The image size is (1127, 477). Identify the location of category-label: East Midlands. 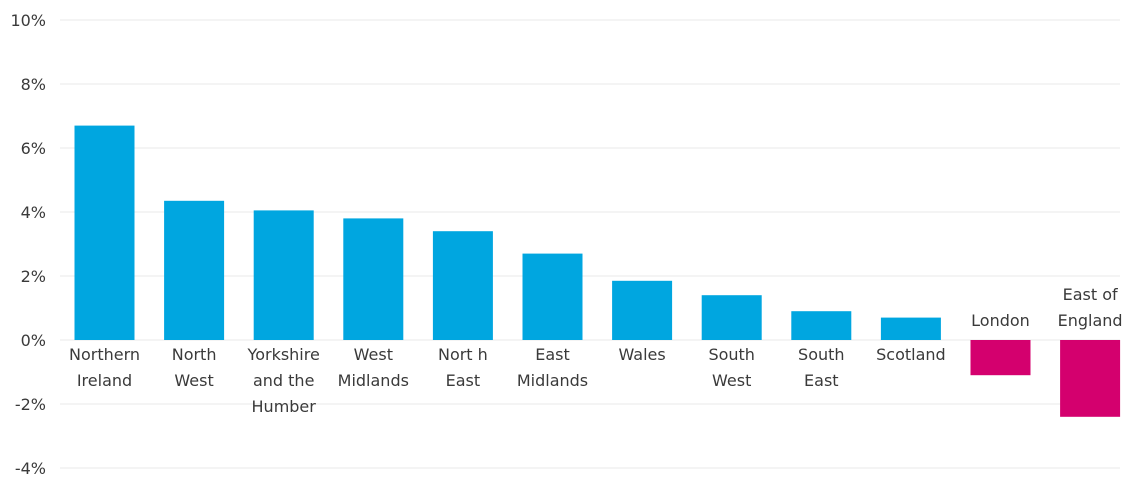
(552, 367).